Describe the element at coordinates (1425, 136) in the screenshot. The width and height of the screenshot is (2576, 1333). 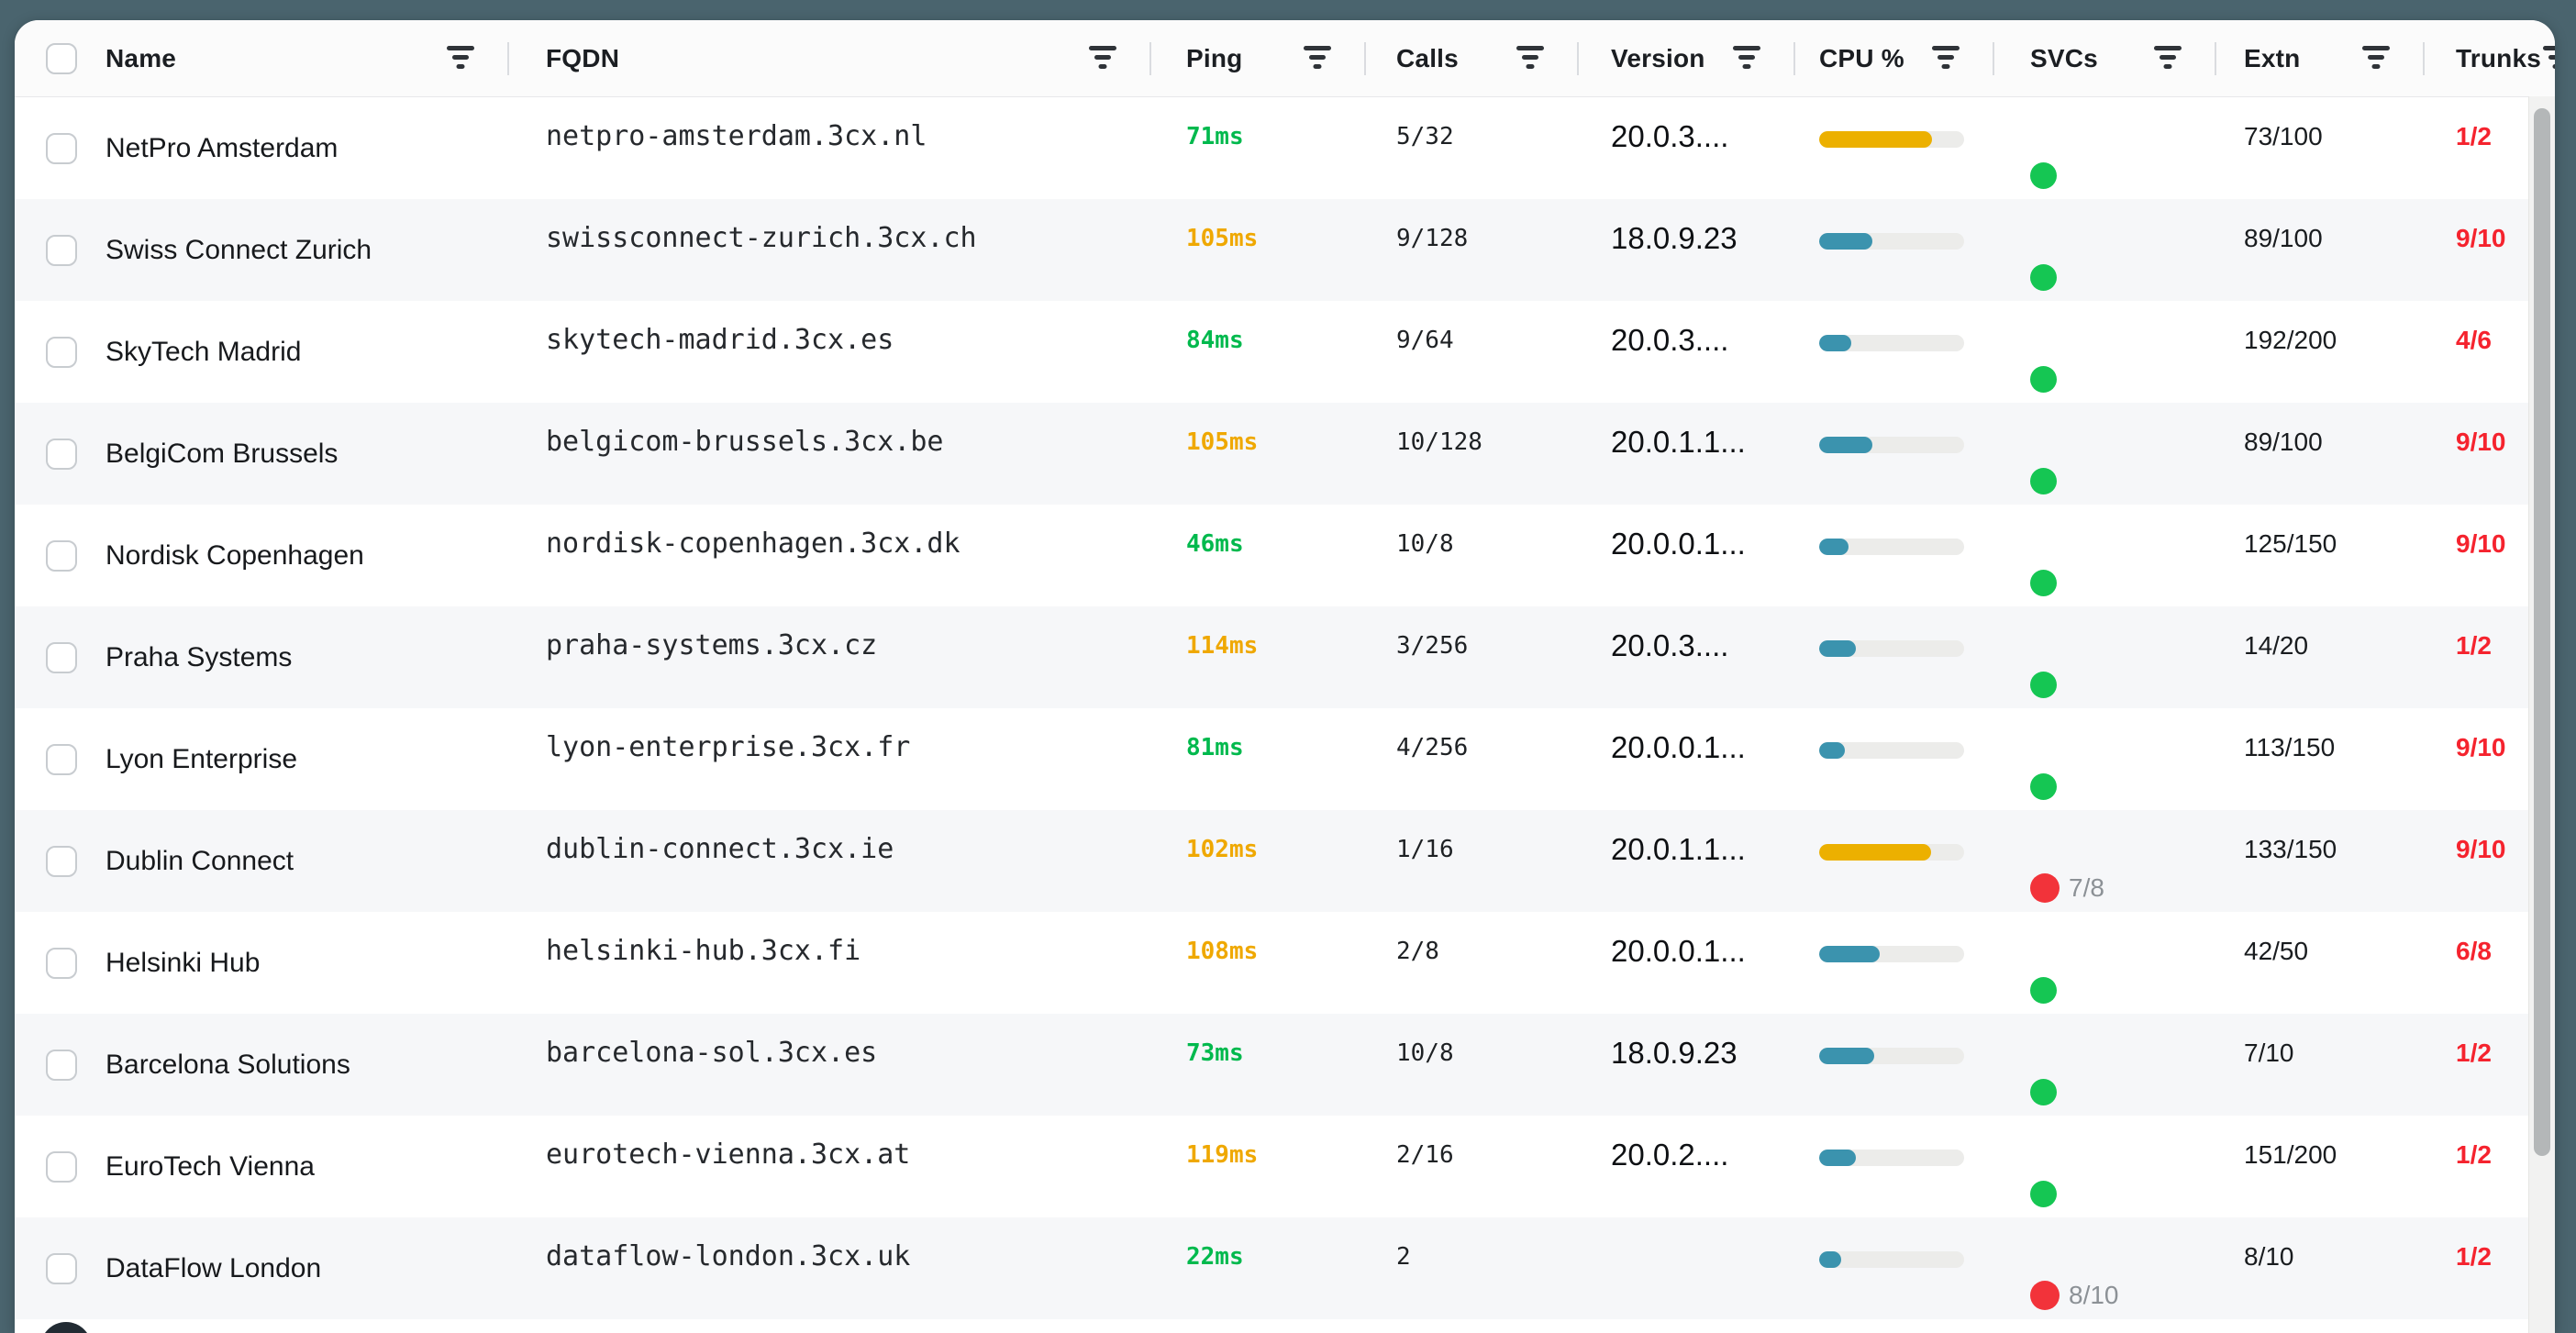
I see `calls-value: 5/32` at that location.